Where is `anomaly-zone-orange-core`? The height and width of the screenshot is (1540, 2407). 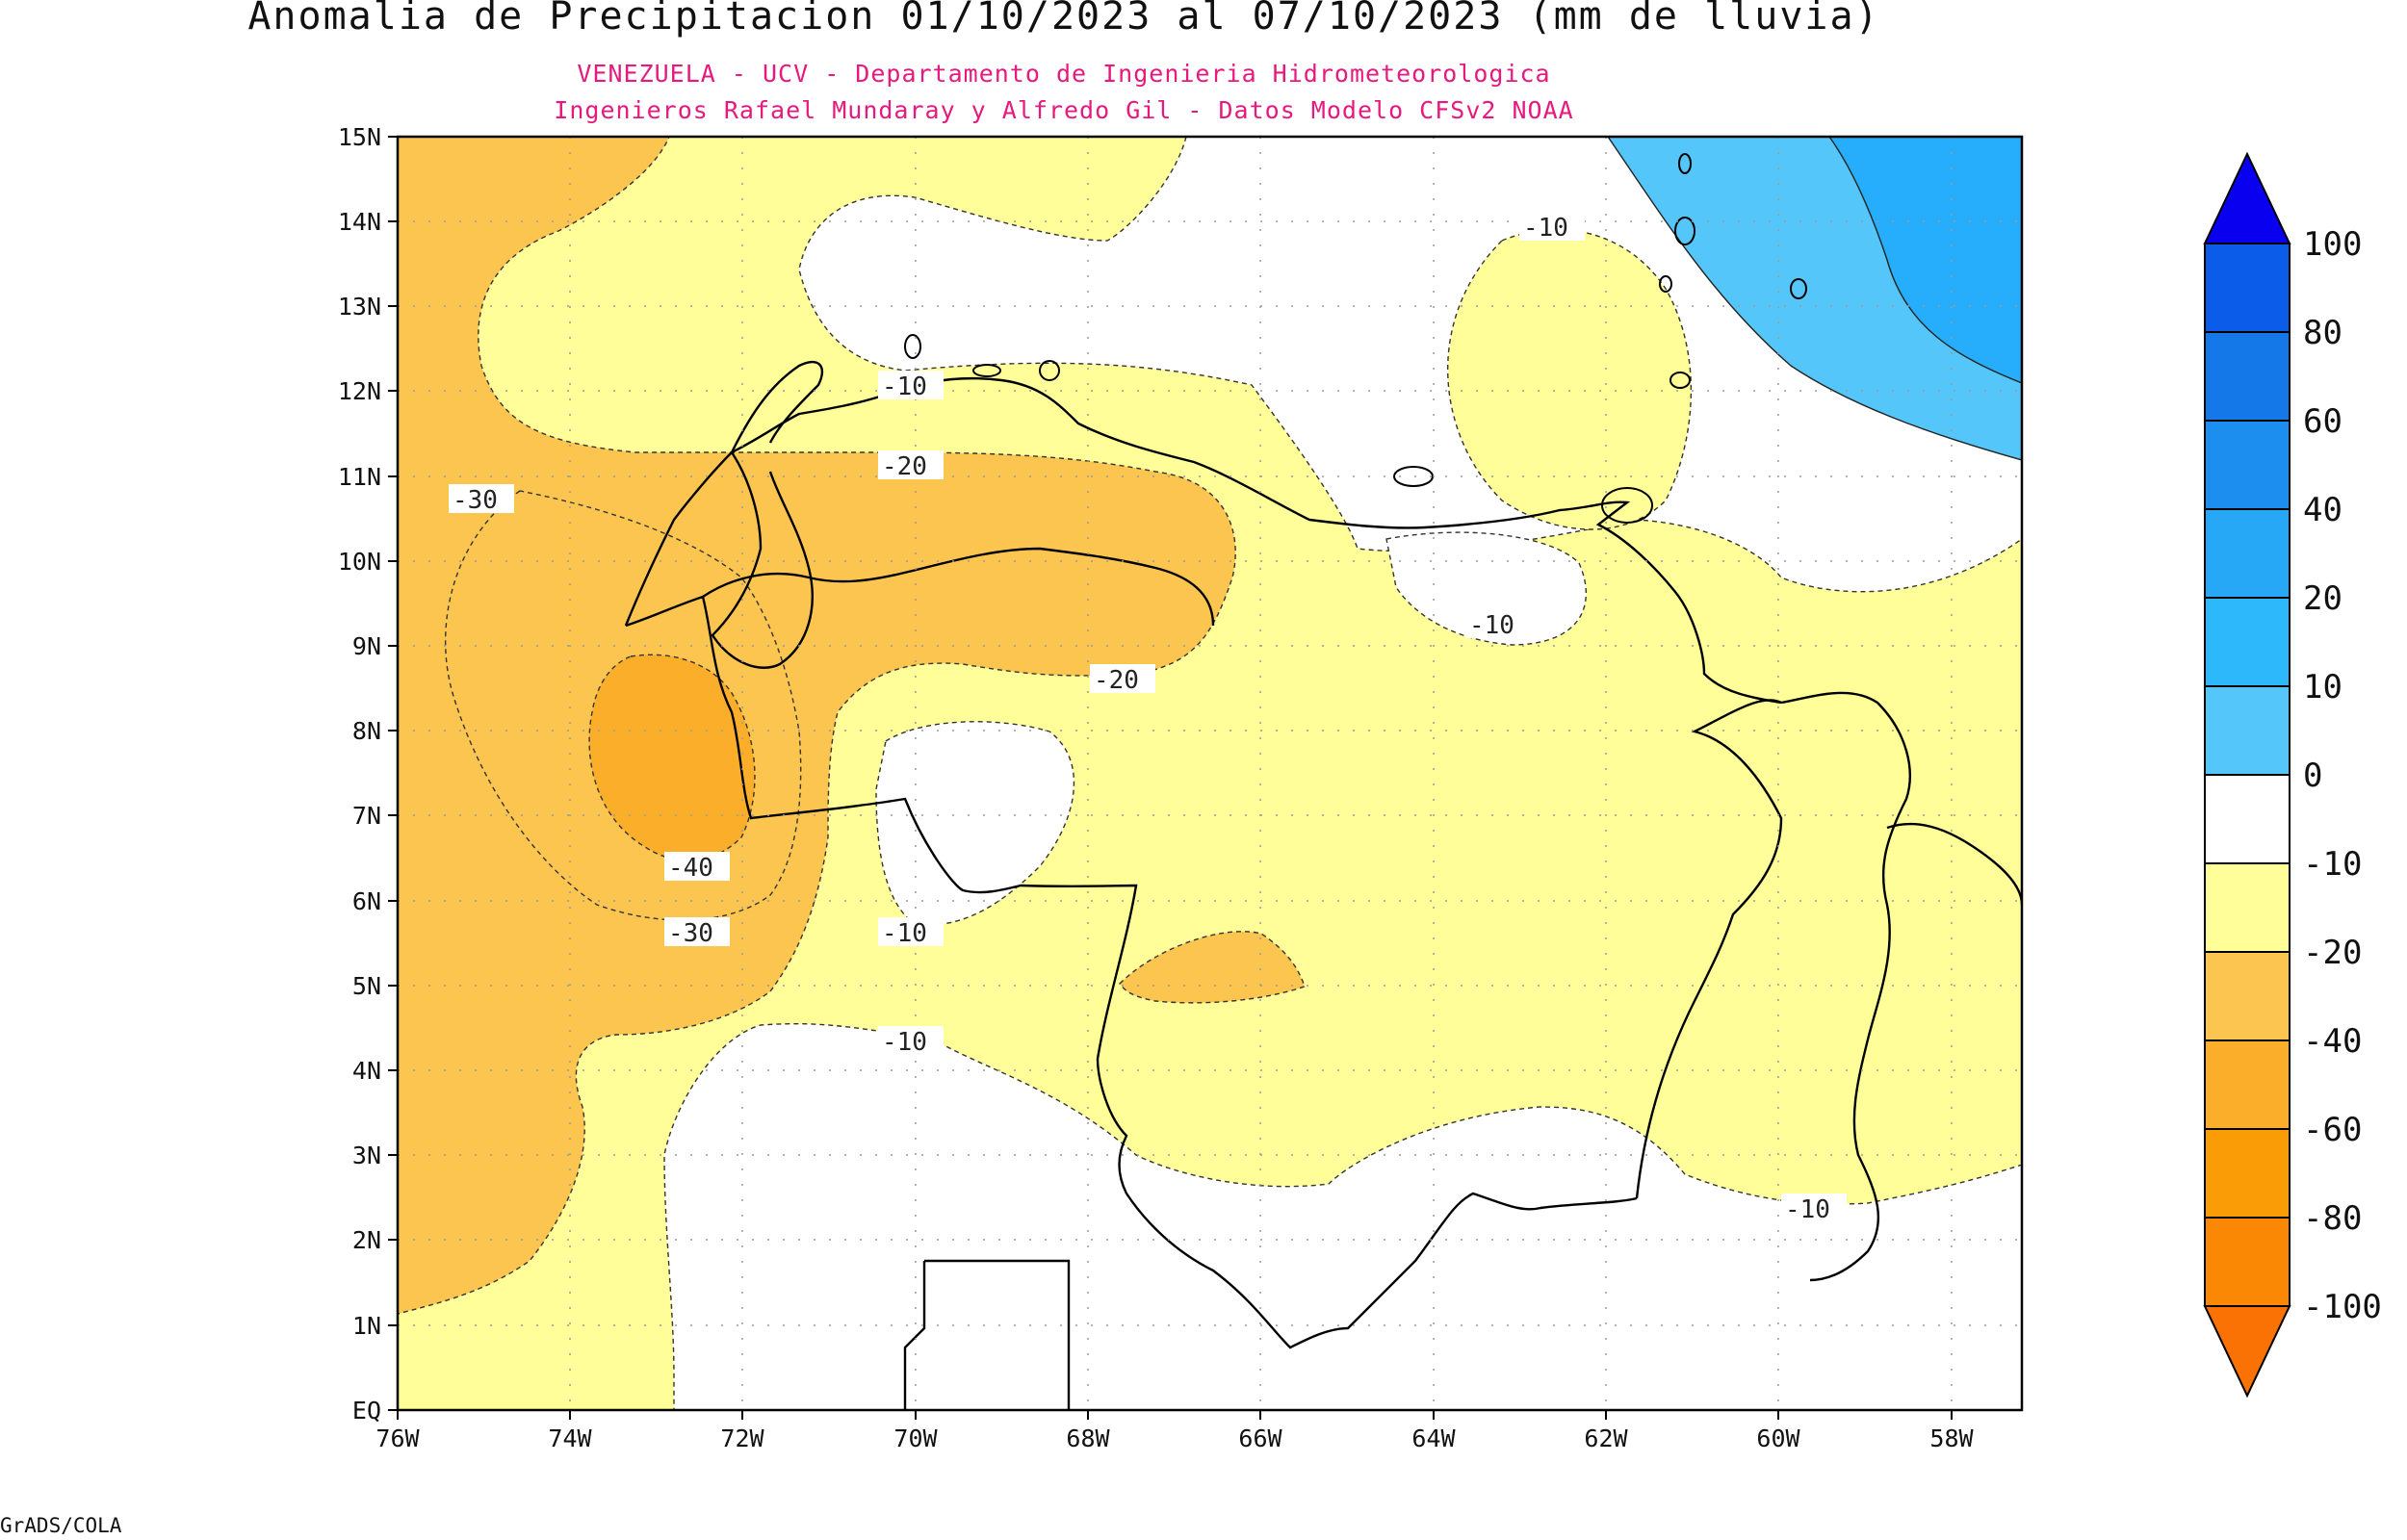 anomaly-zone-orange-core is located at coordinates (672, 757).